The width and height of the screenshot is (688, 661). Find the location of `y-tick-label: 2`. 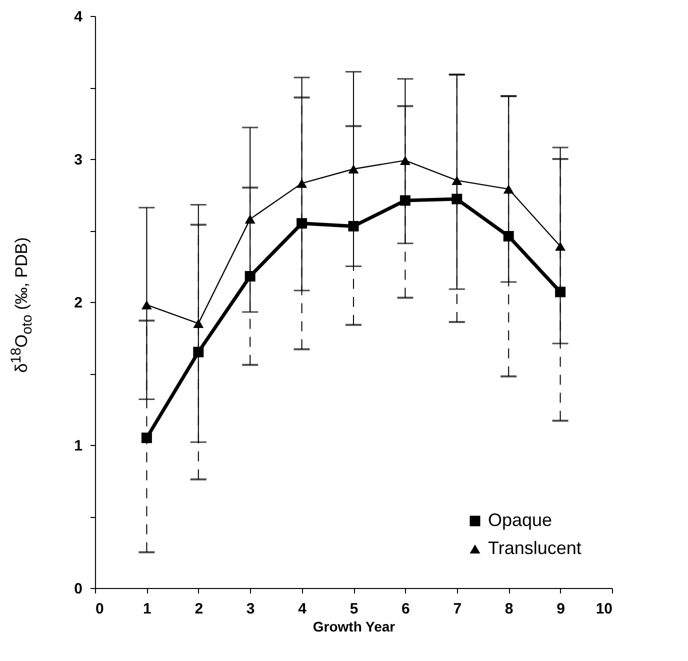

y-tick-label: 2 is located at coordinates (78, 303).